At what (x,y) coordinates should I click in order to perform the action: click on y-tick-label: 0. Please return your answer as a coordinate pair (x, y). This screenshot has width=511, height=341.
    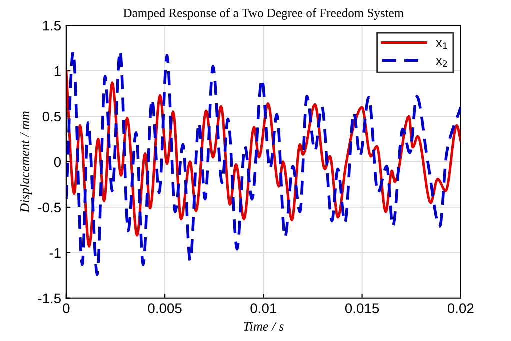
    Looking at the image, I should click on (58, 162).